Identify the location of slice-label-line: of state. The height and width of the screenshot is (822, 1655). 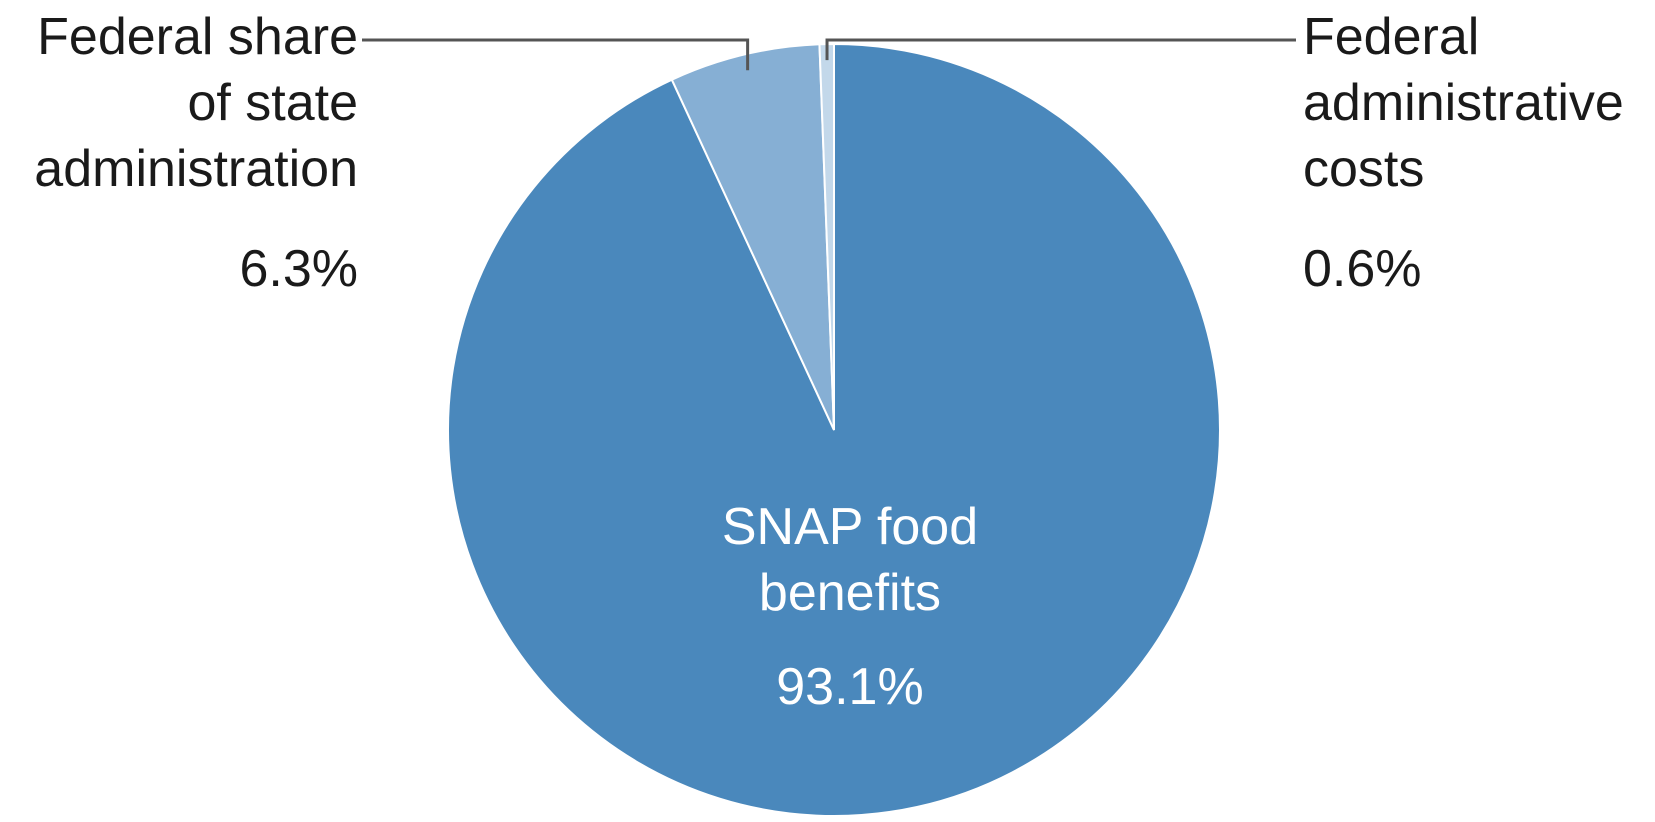
(272, 103).